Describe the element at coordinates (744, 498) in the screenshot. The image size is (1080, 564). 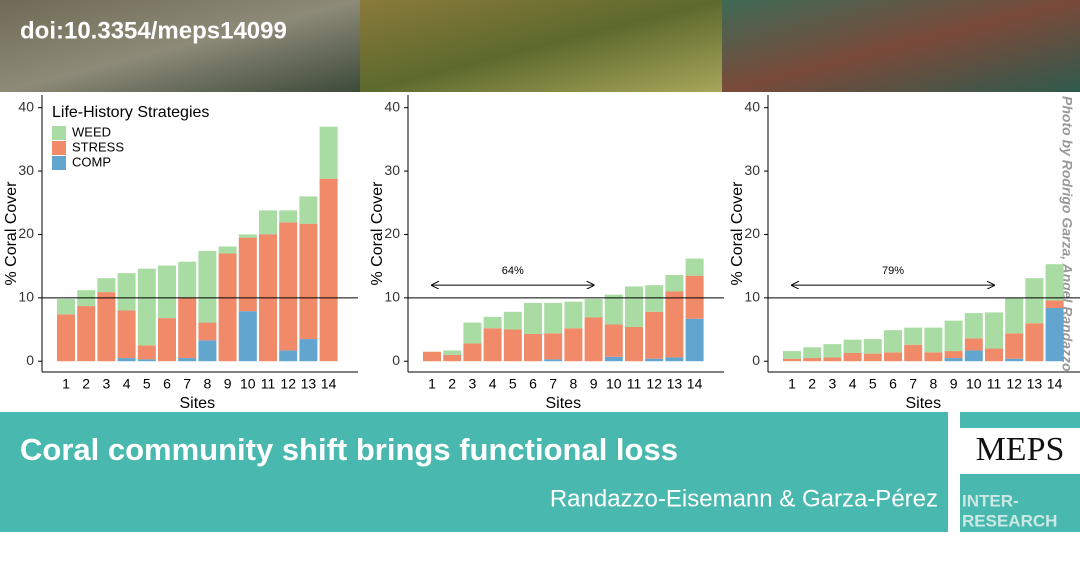
I see `authors: Randazzo-Eisemann & Garza-Pérez` at that location.